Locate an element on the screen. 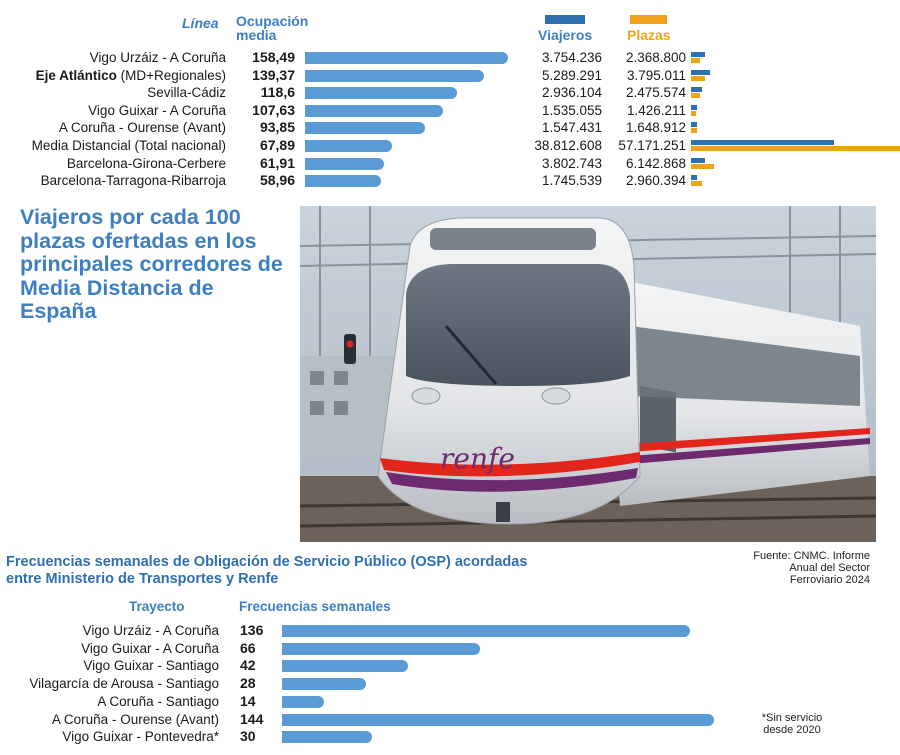  seats-value: 3.795.011 is located at coordinates (656, 75).